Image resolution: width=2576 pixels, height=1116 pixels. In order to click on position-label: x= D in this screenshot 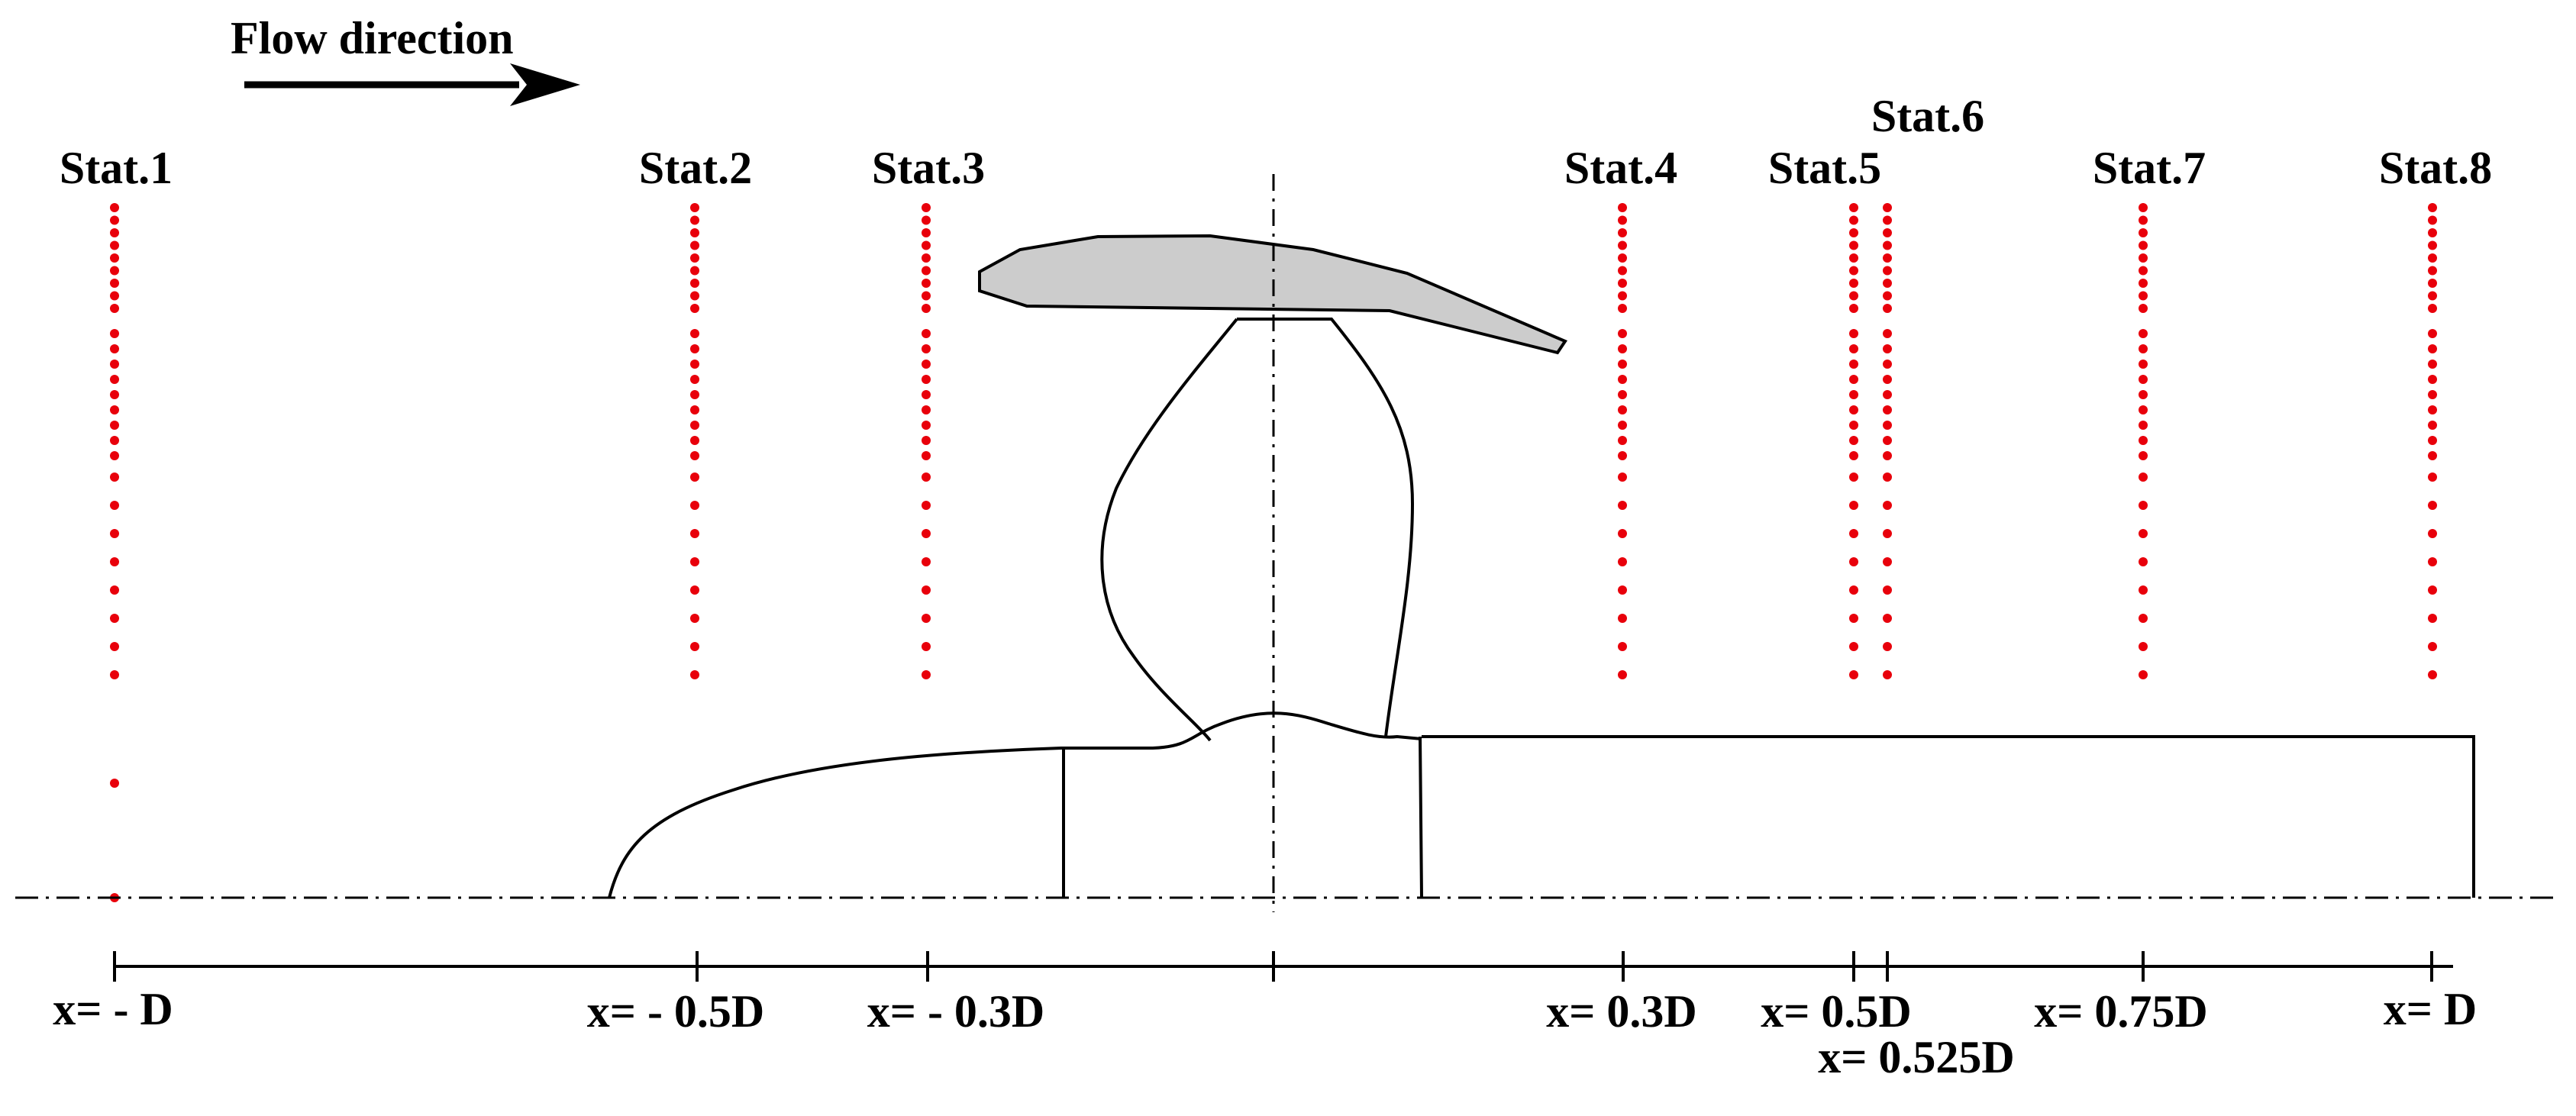, I will do `click(2431, 1009)`.